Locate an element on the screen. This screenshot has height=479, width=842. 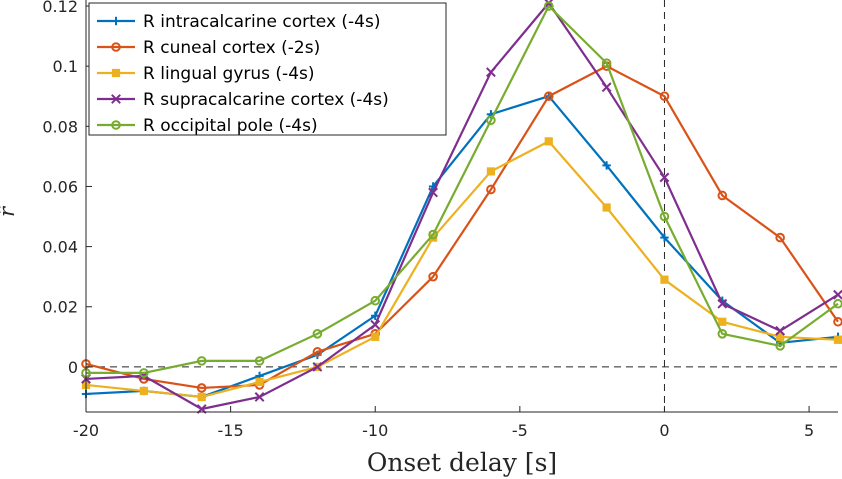
x-tick-label: -15 is located at coordinates (231, 430).